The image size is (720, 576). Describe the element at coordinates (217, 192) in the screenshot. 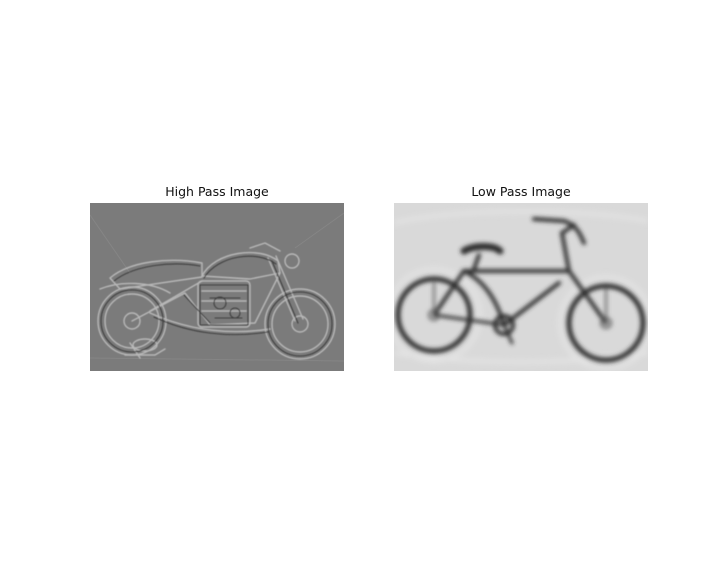

I see `high-pass-title: High Pass Image` at that location.